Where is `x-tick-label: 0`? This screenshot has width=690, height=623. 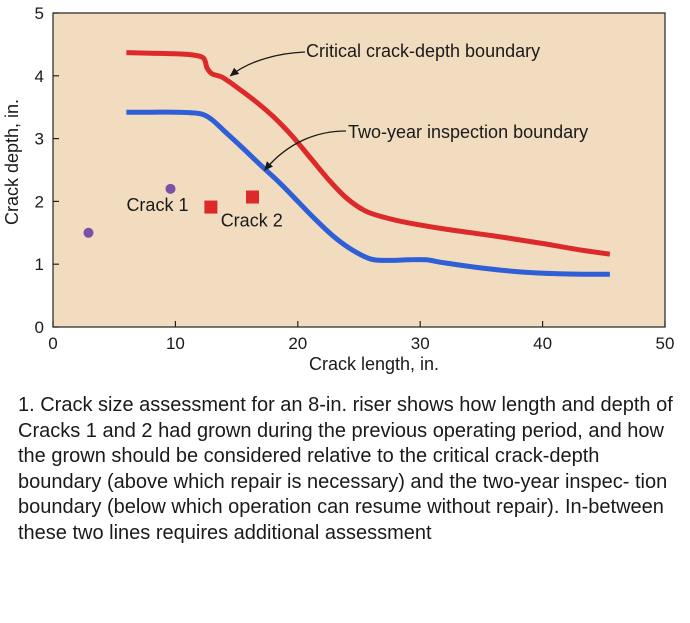 x-tick-label: 0 is located at coordinates (52, 343).